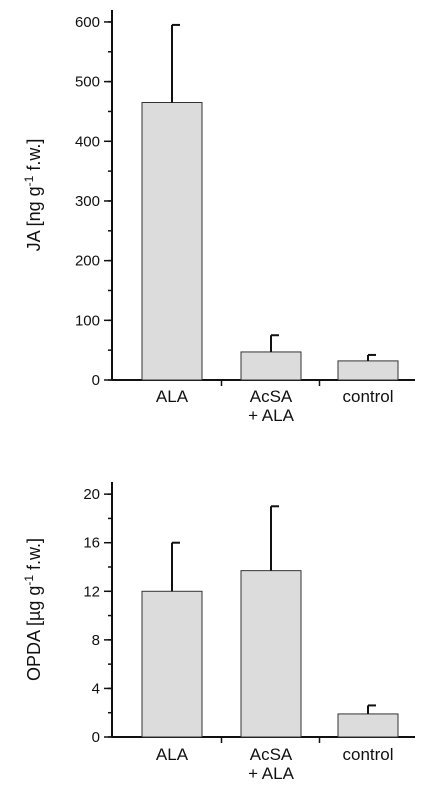 This screenshot has width=421, height=801. What do you see at coordinates (87, 141) in the screenshot?
I see `y-tick-label: 400` at bounding box center [87, 141].